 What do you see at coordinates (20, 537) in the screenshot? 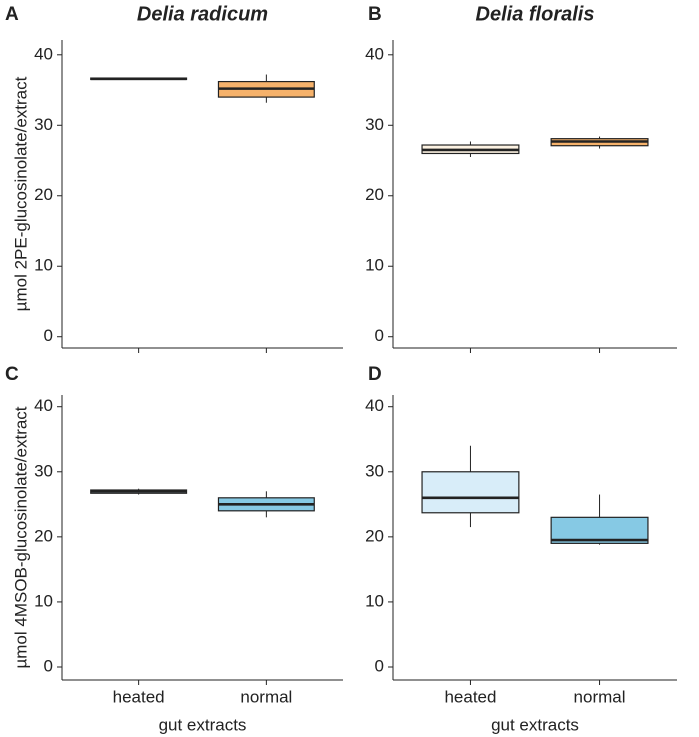
I see `y-axis-label: µmol 4MSOB-glucosinolate/extract` at bounding box center [20, 537].